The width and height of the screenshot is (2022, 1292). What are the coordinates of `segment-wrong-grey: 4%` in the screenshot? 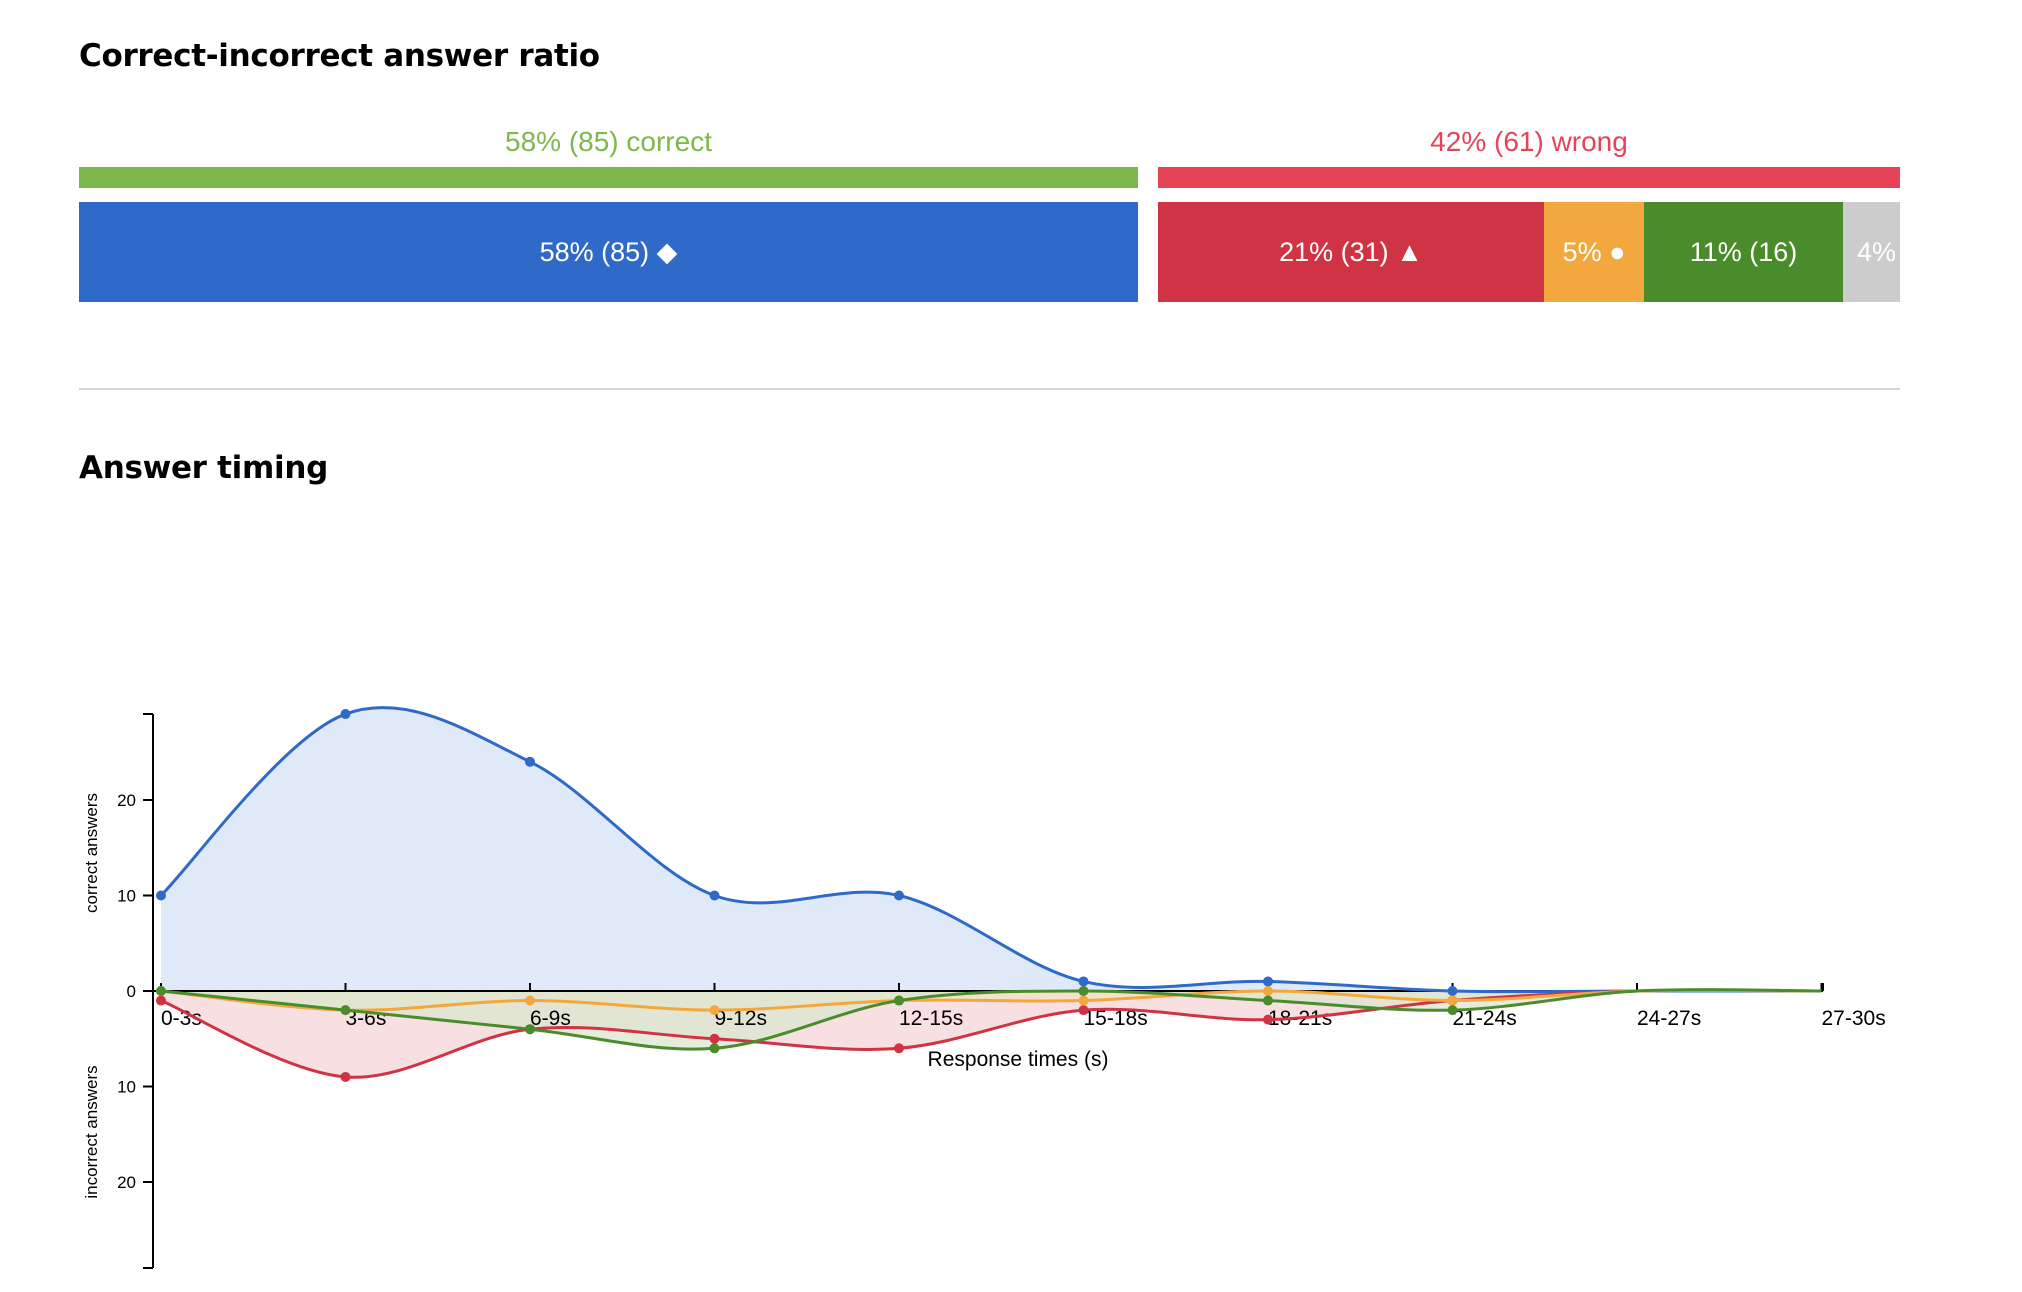 It's located at (1871, 252).